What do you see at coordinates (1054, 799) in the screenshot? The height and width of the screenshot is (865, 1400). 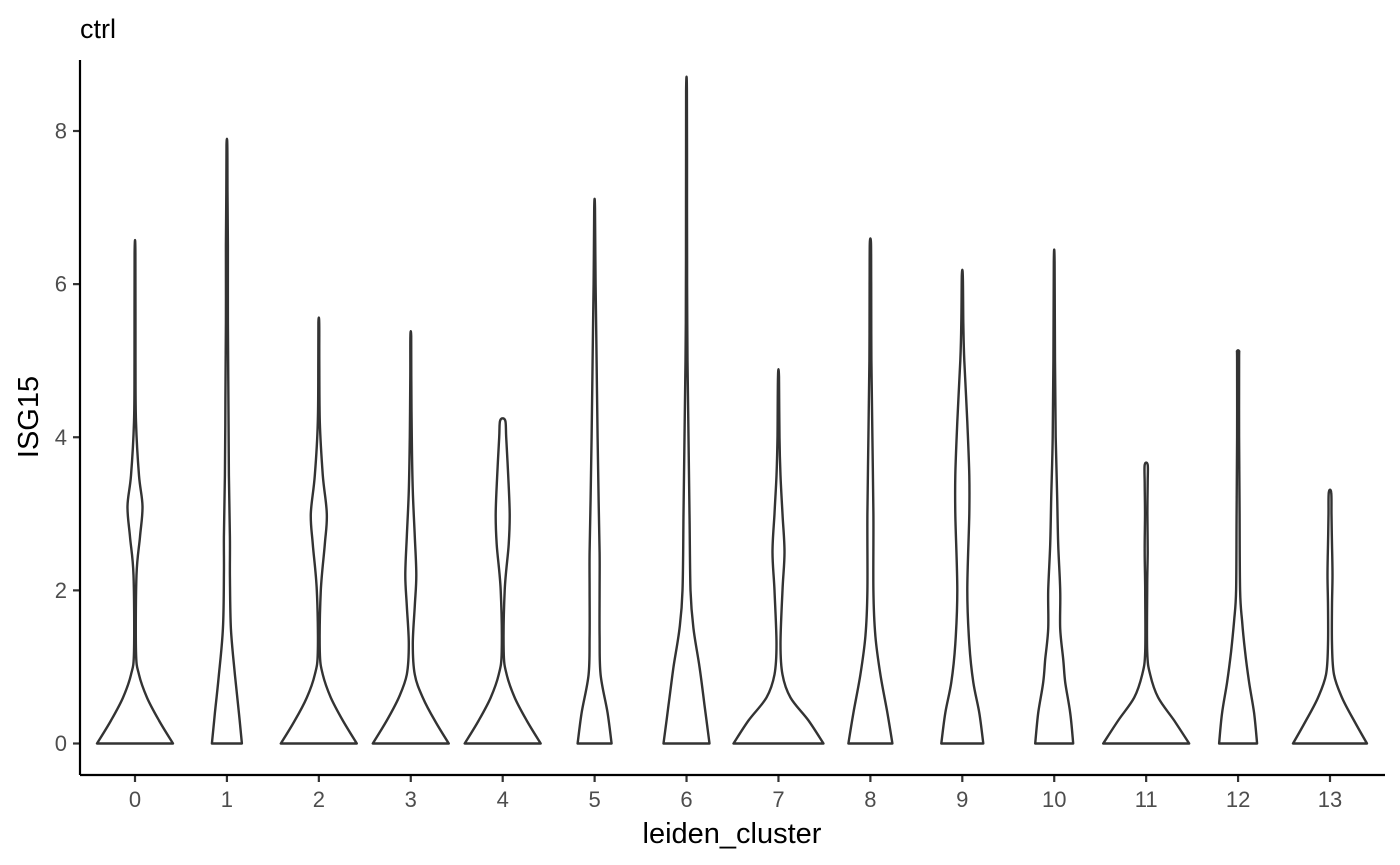 I see `x-tick-label: 10` at bounding box center [1054, 799].